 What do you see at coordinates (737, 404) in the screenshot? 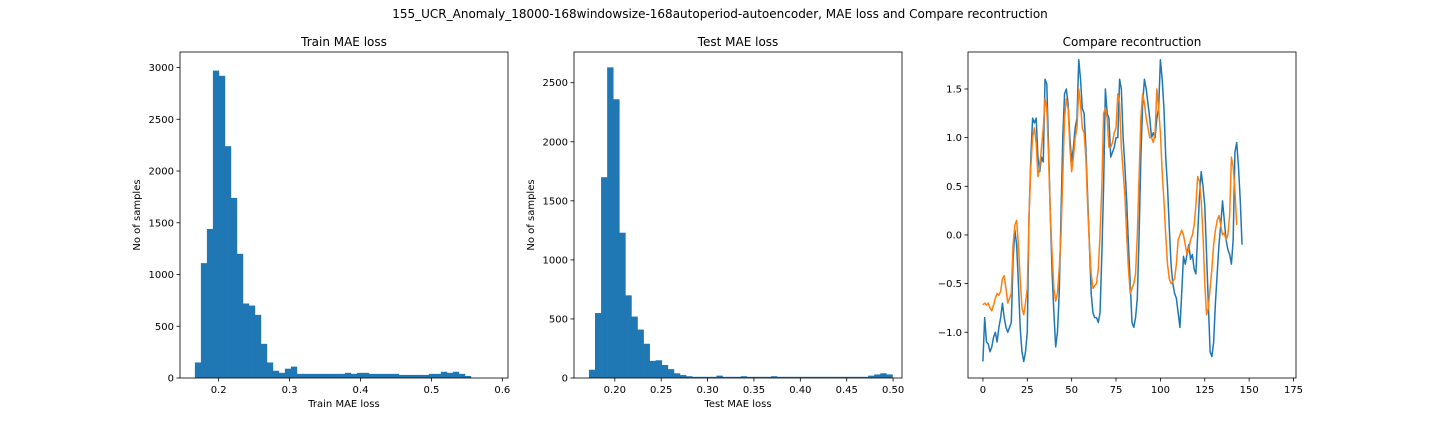
I see `test-x-axis-label: Test MAE loss` at bounding box center [737, 404].